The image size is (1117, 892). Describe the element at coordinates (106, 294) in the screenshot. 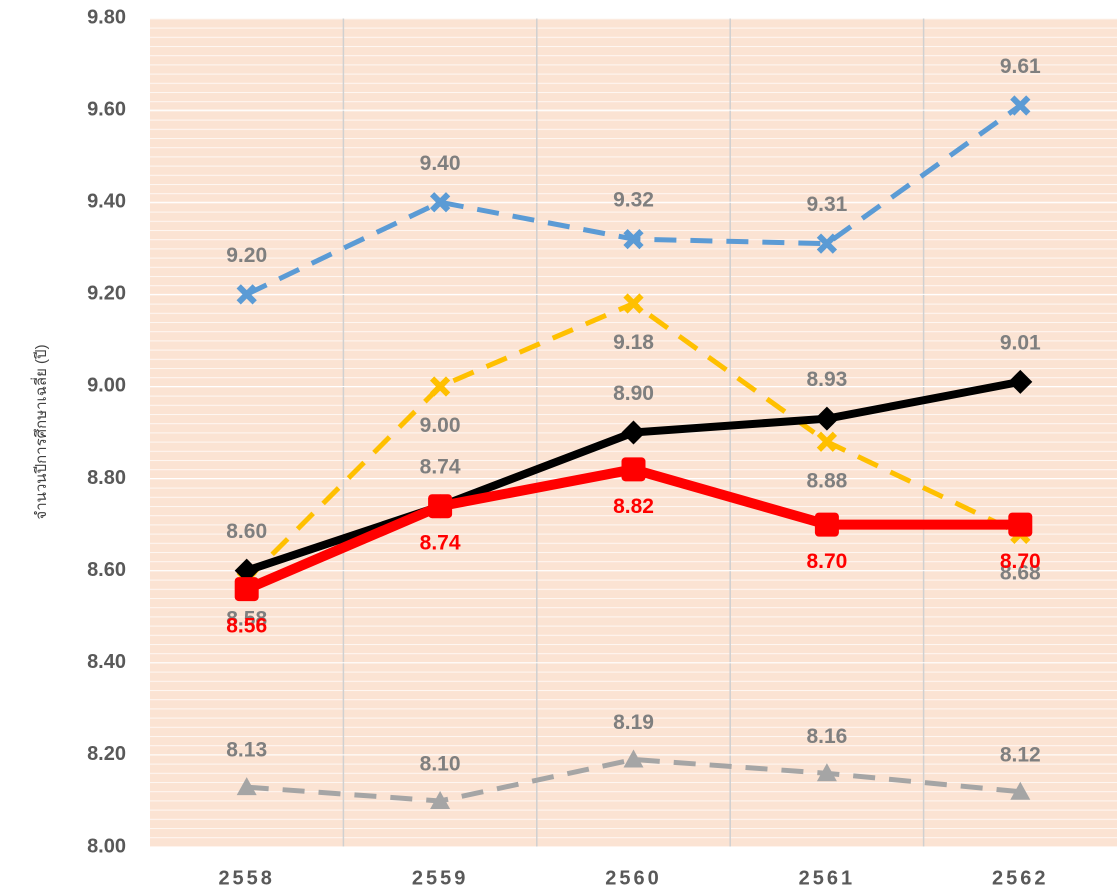

I see `y-tick-label: 9.20` at that location.